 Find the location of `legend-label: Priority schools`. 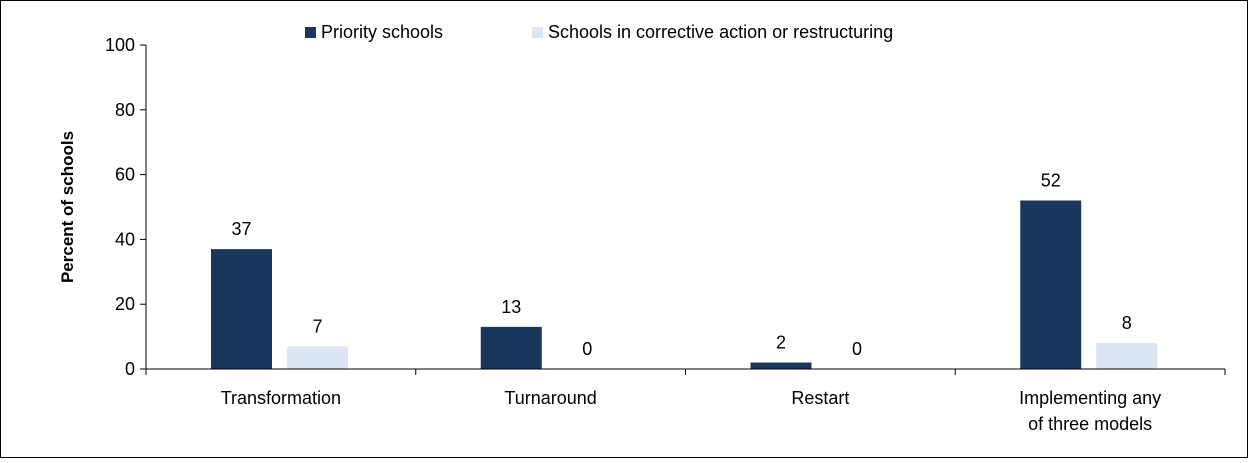

legend-label: Priority schools is located at coordinates (382, 32).